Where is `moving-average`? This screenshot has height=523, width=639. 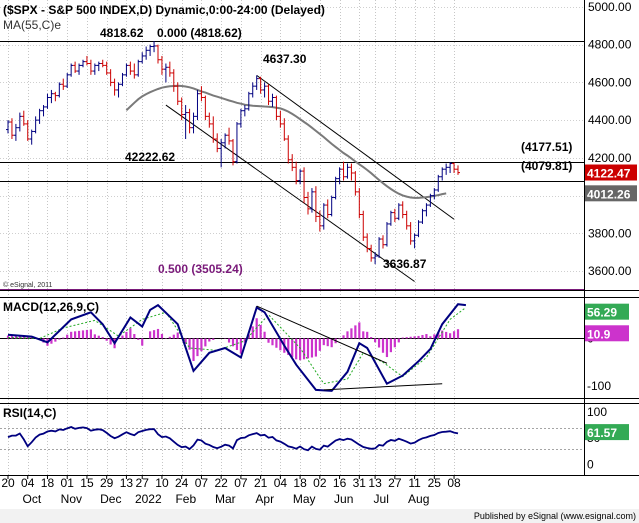
moving-average is located at coordinates (286, 141).